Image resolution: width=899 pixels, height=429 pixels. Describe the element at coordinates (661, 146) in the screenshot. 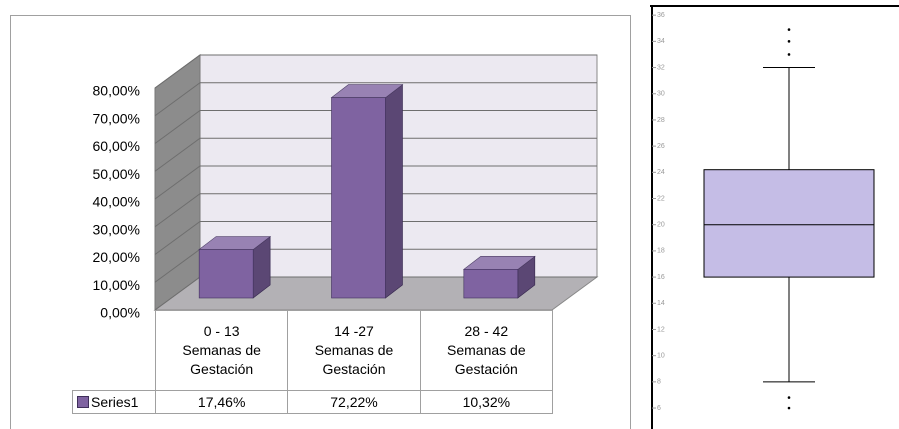

I see `y-tick-label: 26` at that location.